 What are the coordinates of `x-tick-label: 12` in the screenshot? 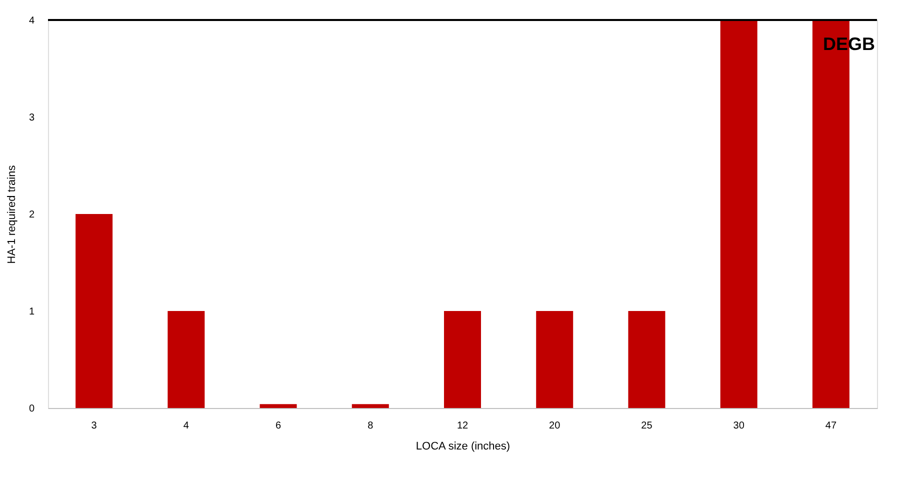 It's located at (462, 426).